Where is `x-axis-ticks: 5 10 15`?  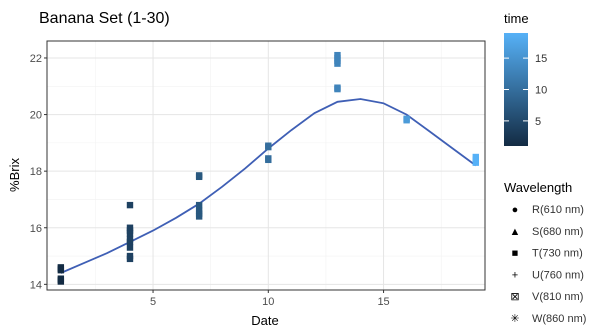
x-axis-ticks: 5 10 15 is located at coordinates (270, 299).